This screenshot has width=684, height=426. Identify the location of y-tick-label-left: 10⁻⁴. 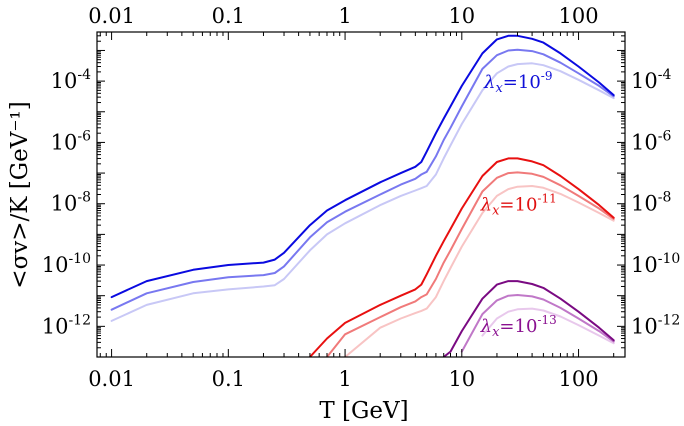
(71, 80).